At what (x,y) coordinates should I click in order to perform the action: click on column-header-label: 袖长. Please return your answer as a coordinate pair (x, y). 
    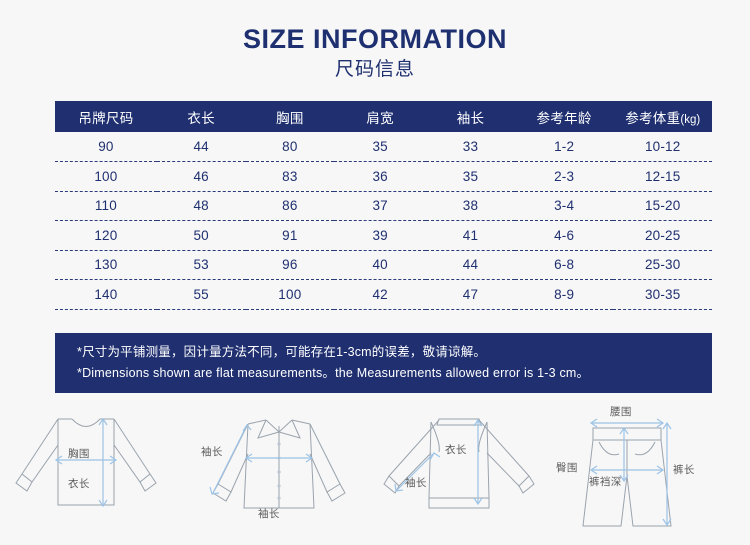
    Looking at the image, I should click on (470, 118).